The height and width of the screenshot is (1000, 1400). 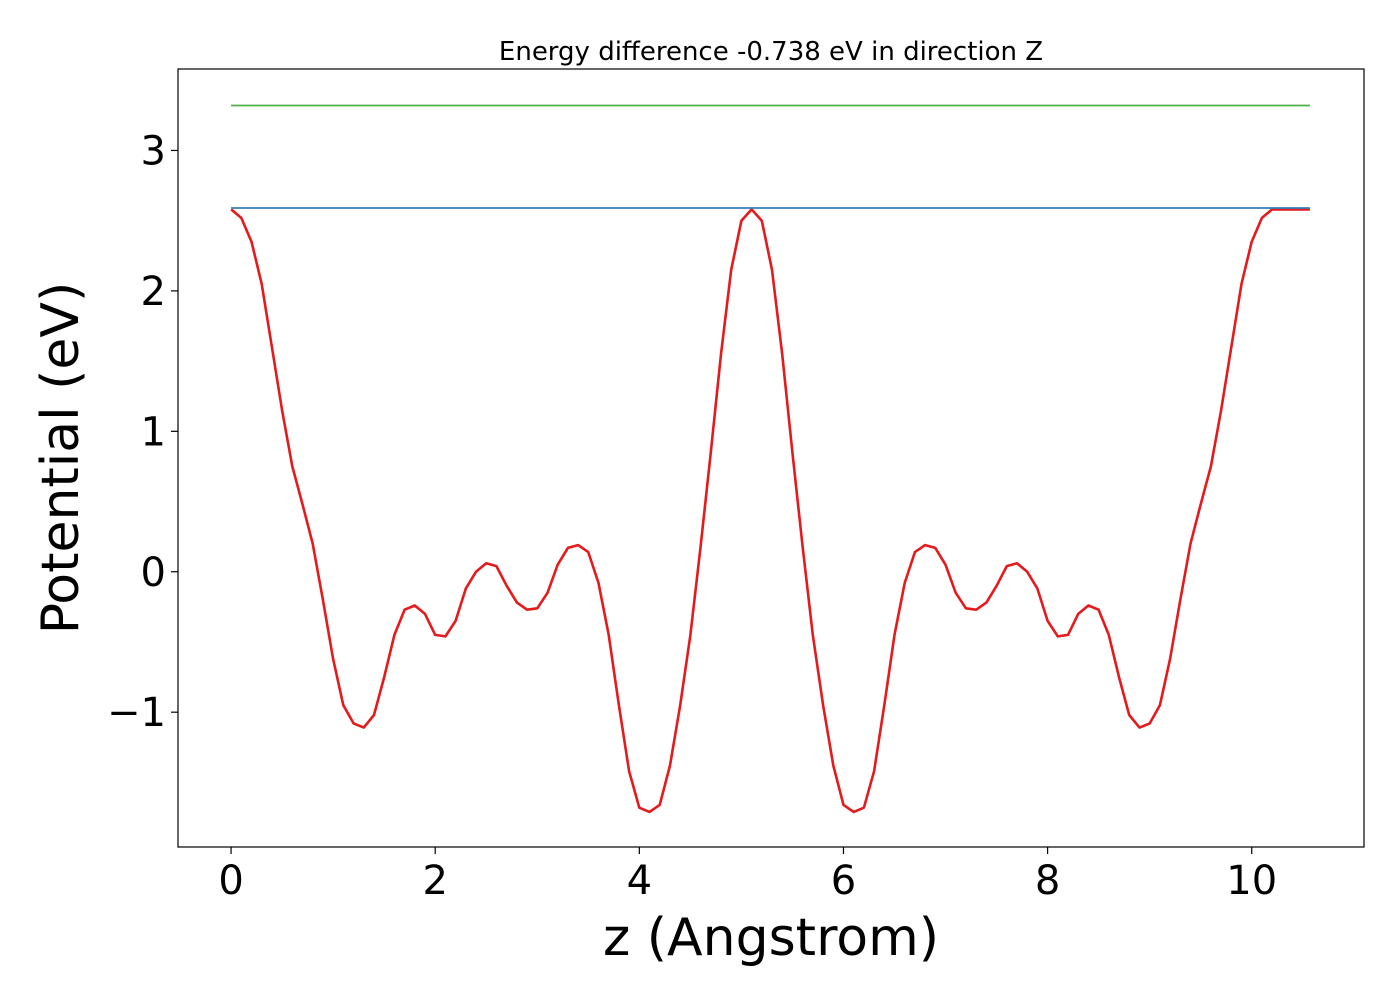 What do you see at coordinates (1047, 881) in the screenshot?
I see `x-tick-label: 8` at bounding box center [1047, 881].